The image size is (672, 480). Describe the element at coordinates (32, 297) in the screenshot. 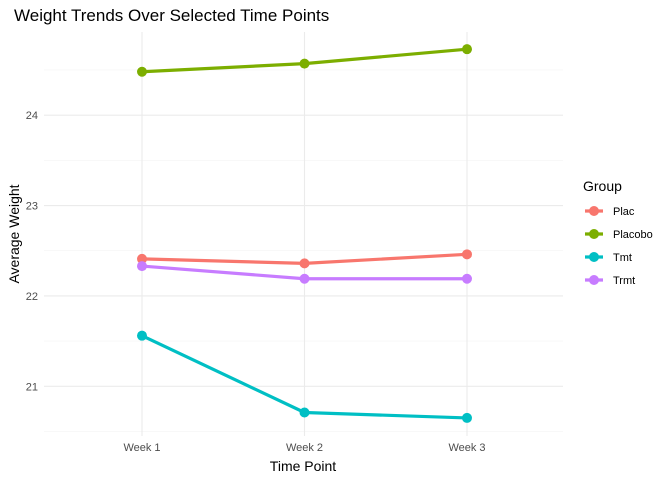

I see `y-tick-label: 22` at that location.